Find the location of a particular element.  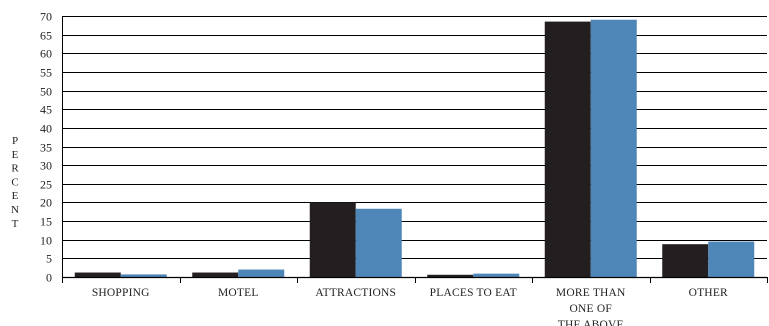

y-tick-label: 25 is located at coordinates (46, 185).